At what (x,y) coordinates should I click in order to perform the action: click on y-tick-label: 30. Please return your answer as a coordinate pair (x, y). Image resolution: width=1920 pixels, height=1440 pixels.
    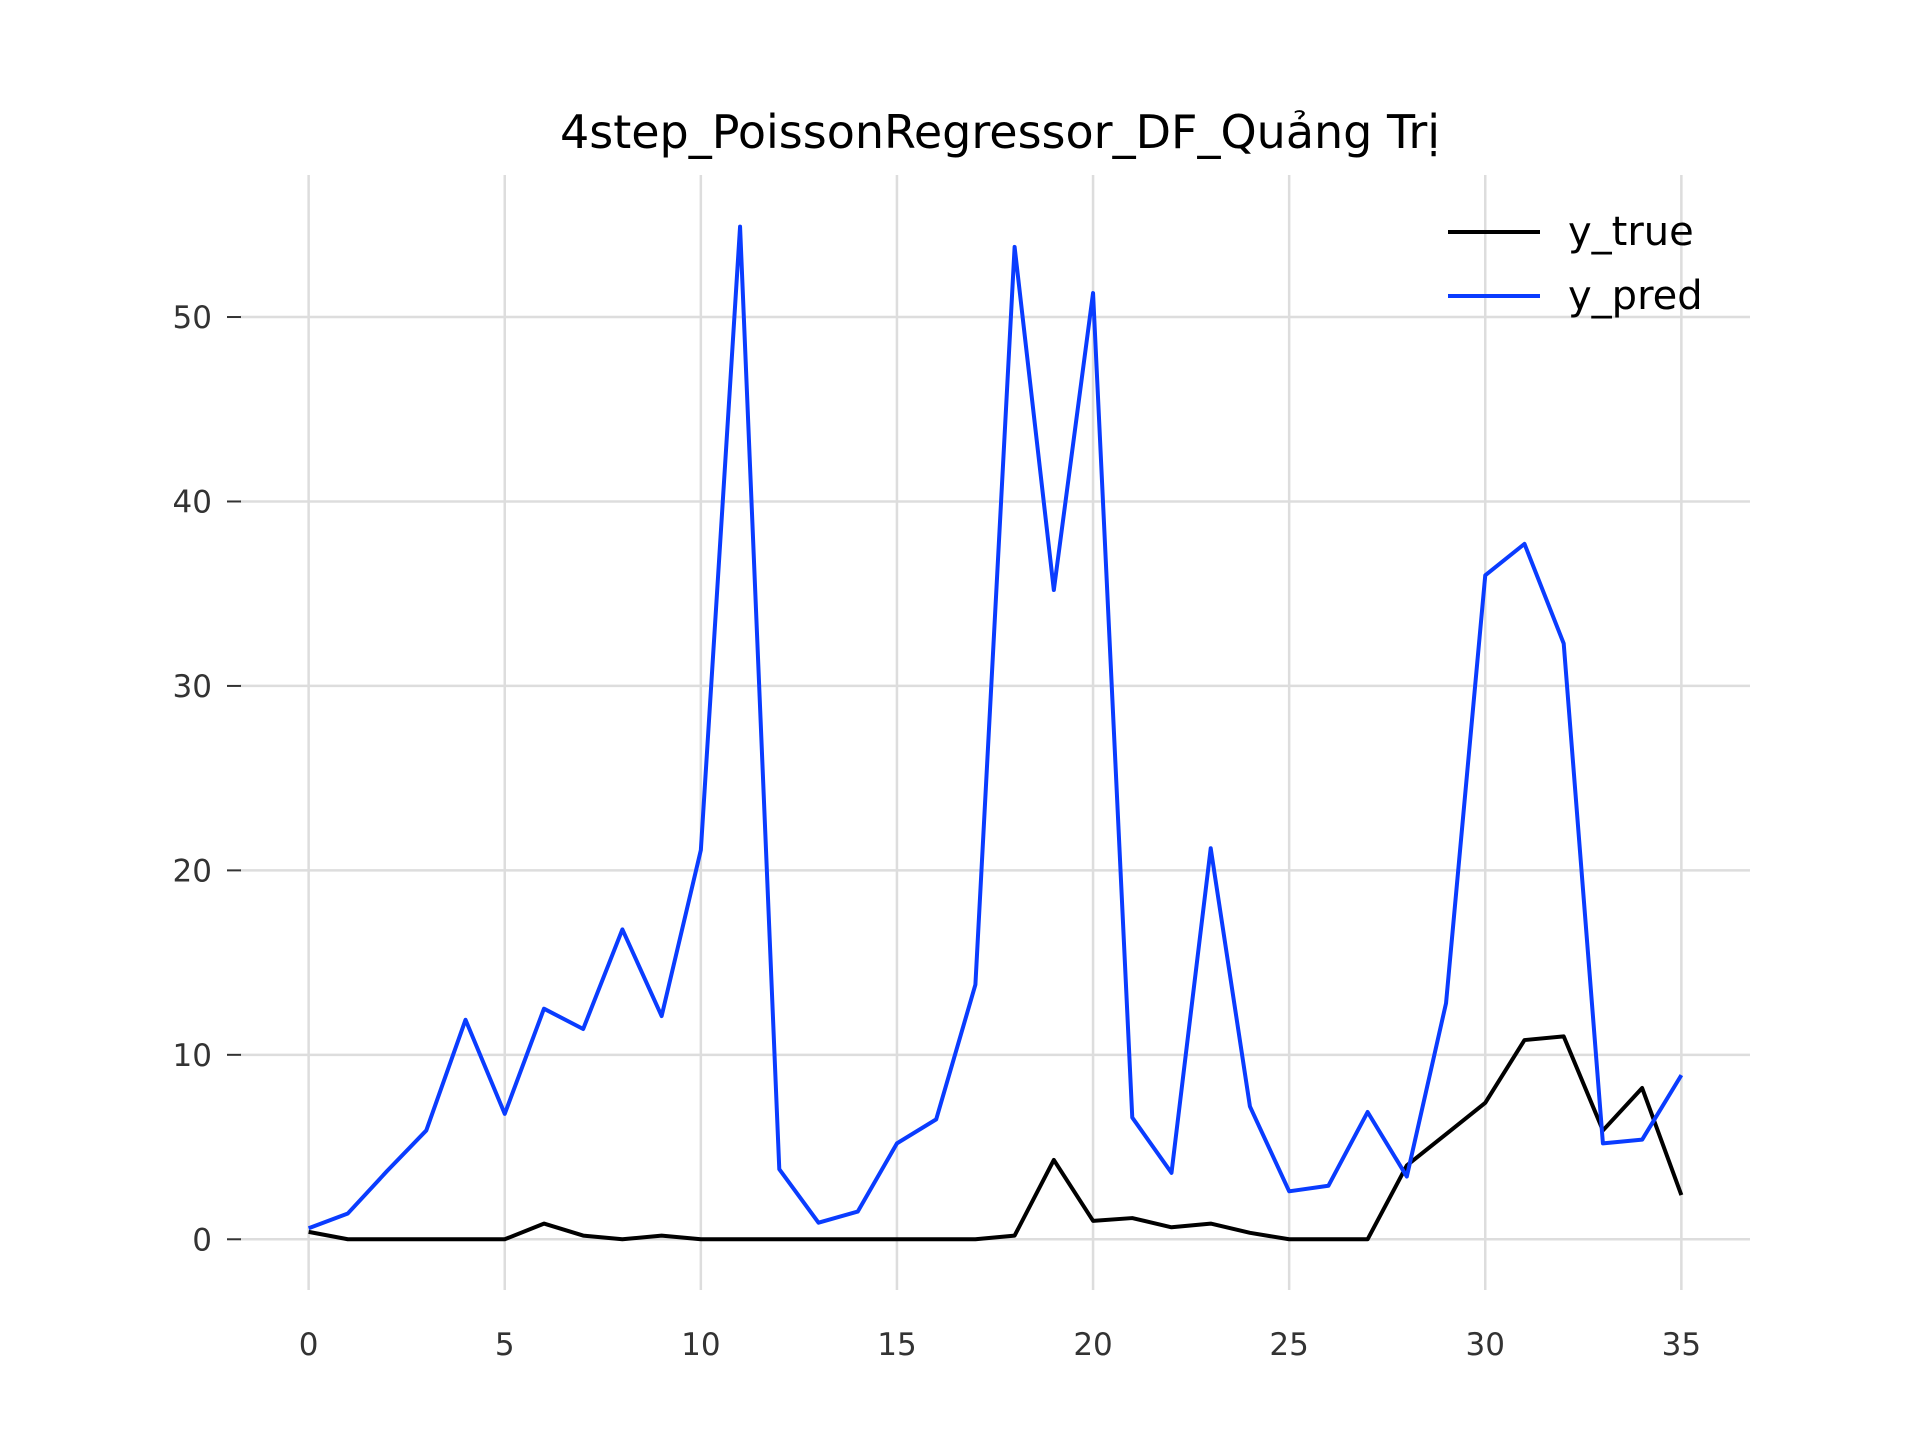
    Looking at the image, I should click on (192, 687).